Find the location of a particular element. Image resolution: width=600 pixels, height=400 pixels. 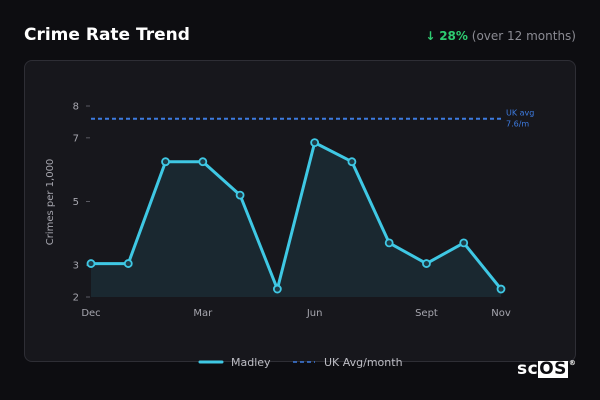

legend: Madley UK Avg/month is located at coordinates (300, 362).